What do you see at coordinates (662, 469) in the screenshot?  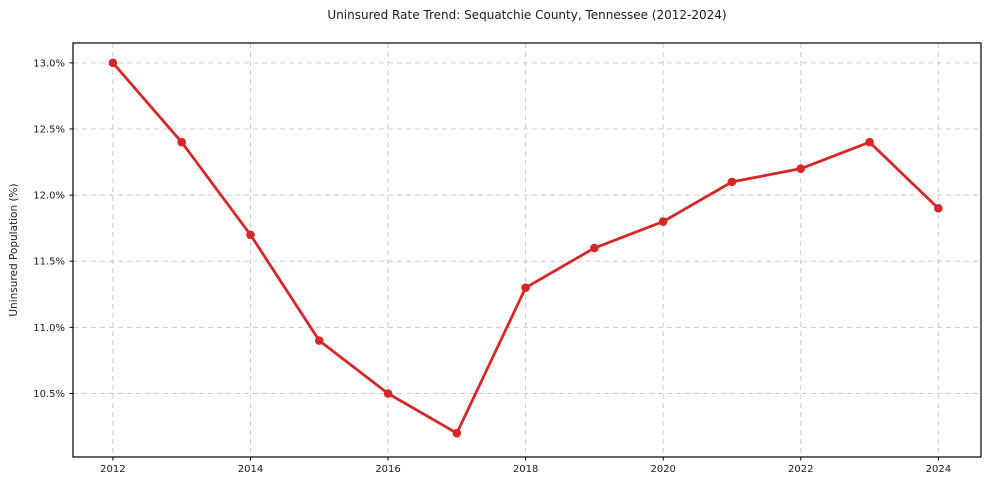 I see `x-tick-label: 2020` at bounding box center [662, 469].